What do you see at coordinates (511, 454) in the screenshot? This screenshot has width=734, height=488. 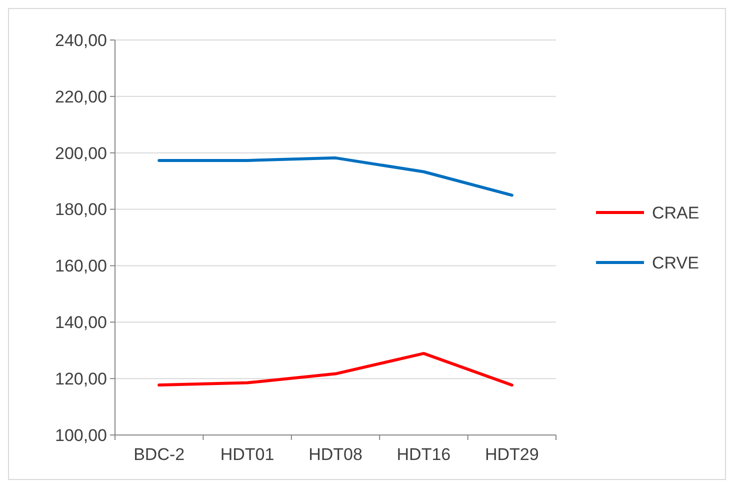 I see `x-tick-label: HDT29` at bounding box center [511, 454].